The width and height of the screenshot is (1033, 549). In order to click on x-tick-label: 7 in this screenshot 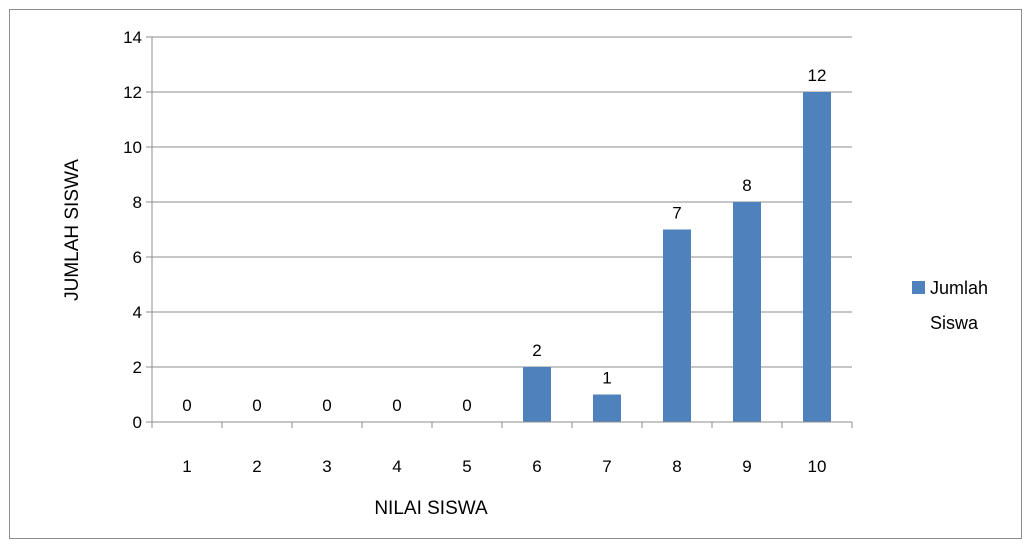, I will do `click(606, 466)`.